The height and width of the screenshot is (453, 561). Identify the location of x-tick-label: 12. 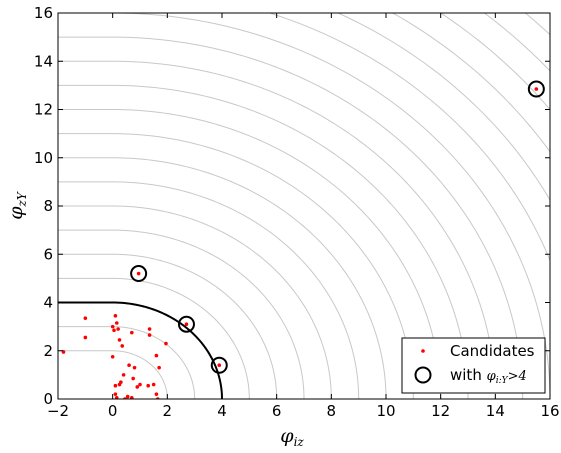
(440, 411).